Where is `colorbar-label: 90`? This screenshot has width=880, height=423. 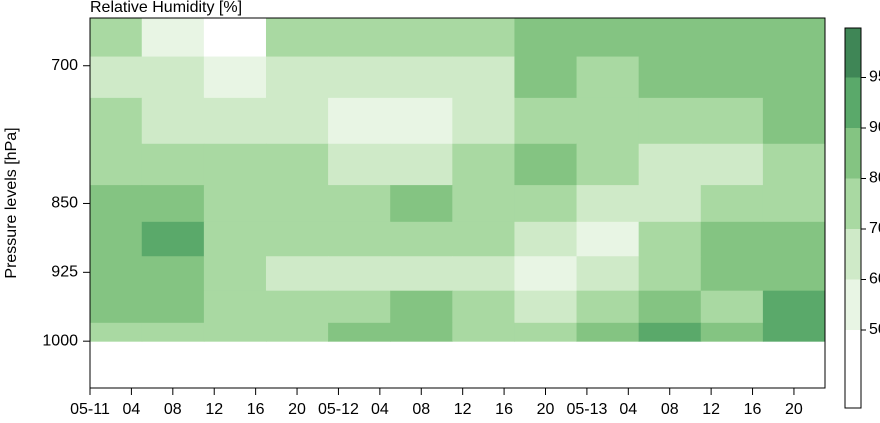 colorbar-label: 90 is located at coordinates (874, 127).